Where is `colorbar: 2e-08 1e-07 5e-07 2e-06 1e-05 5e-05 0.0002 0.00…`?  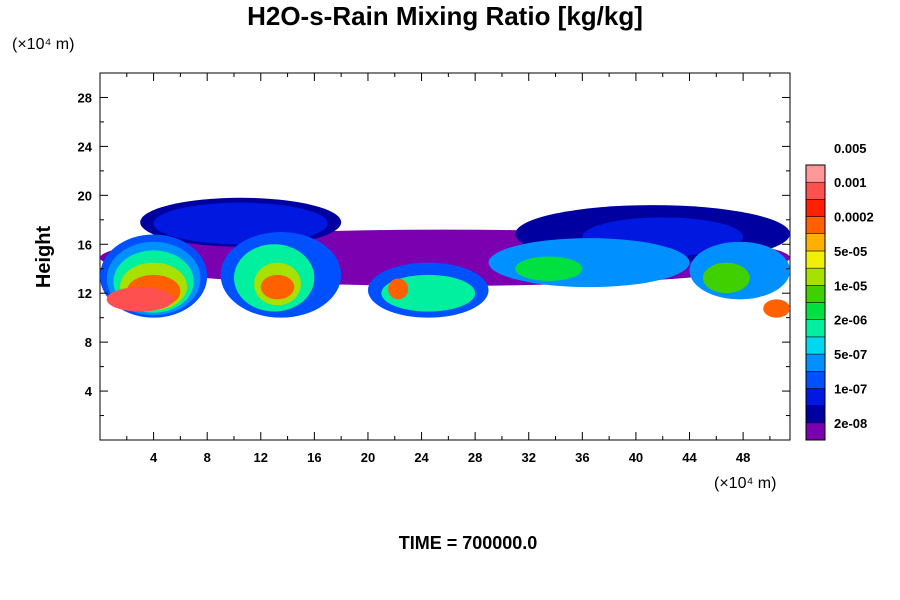
colorbar: 2e-08 1e-07 5e-07 2e-06 1e-05 5e-05 0.0002 0.00… is located at coordinates (839, 291).